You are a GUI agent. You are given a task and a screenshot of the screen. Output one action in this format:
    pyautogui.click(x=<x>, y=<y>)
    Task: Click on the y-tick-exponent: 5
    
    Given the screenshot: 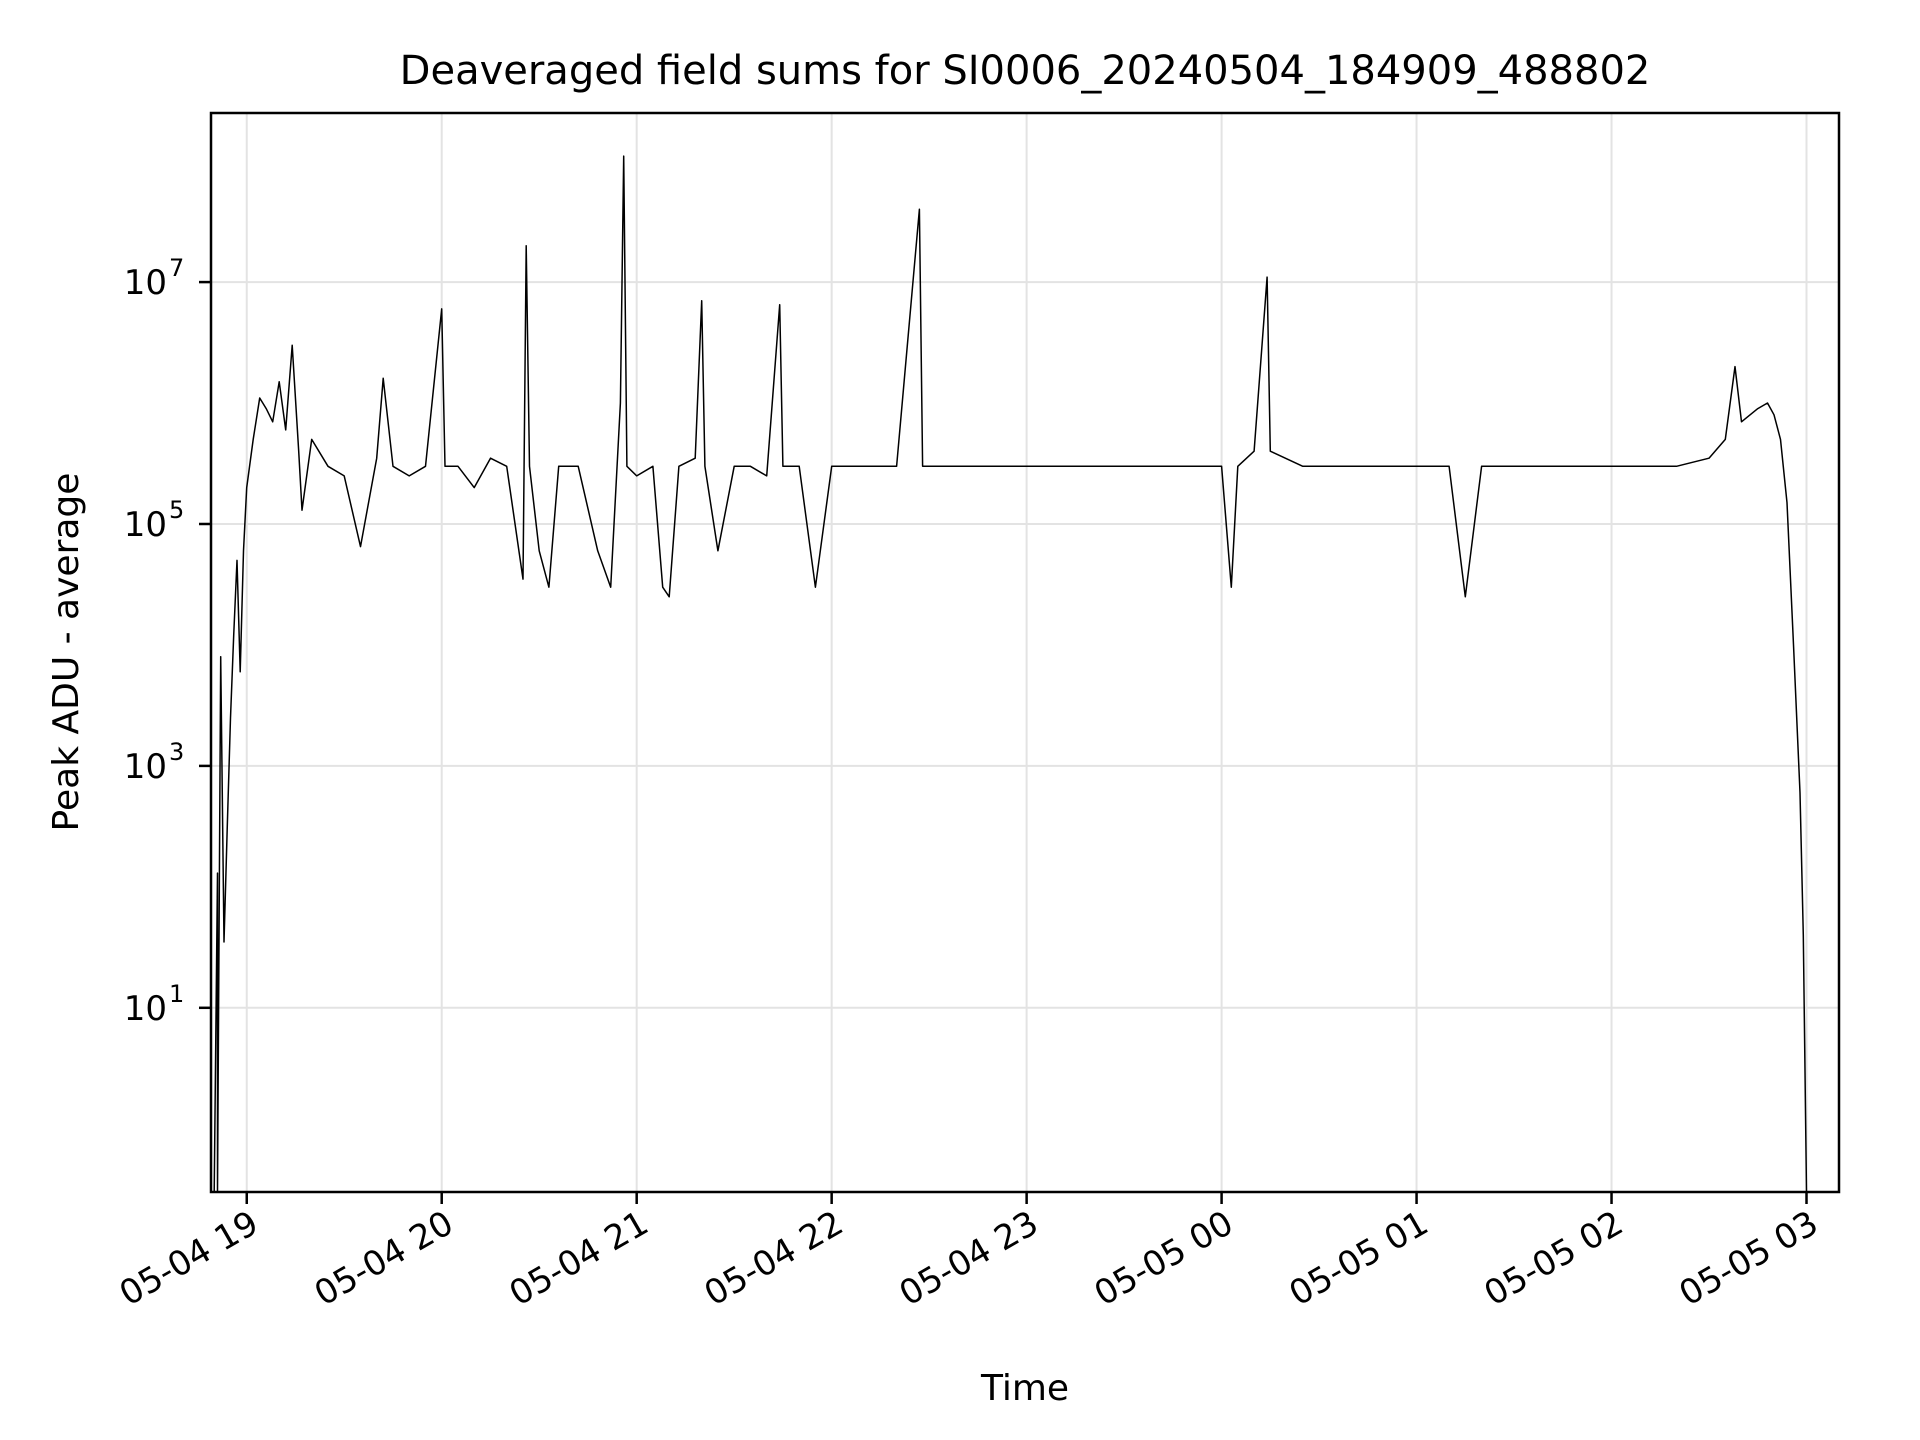 What is the action you would take?
    pyautogui.click(x=176, y=510)
    